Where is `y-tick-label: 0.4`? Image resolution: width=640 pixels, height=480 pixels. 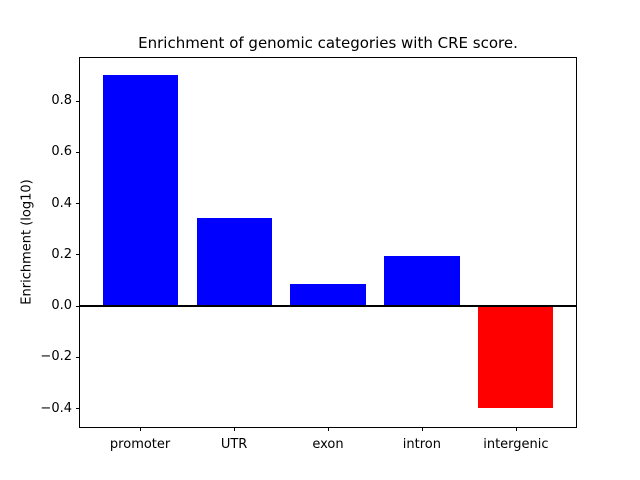
y-tick-label: 0.4 is located at coordinates (61, 203).